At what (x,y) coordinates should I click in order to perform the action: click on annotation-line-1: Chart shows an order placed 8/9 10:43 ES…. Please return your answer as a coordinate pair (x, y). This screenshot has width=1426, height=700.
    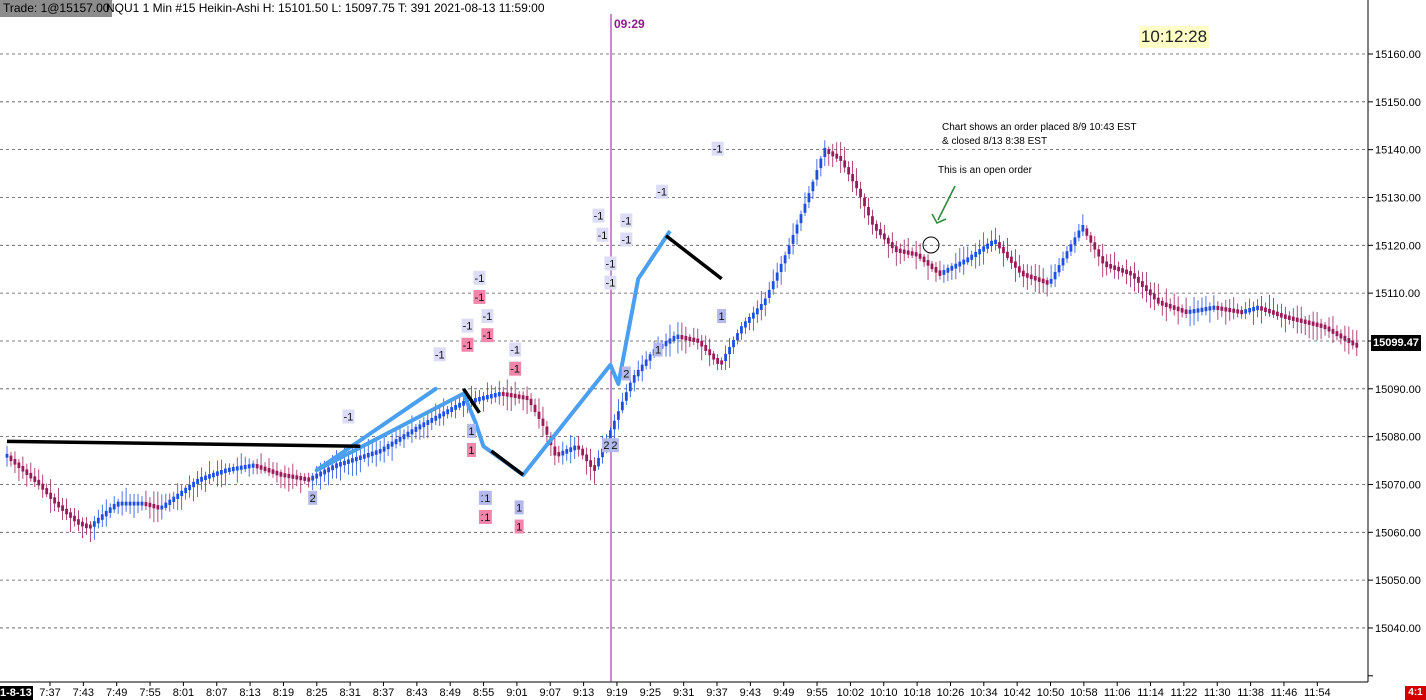
    Looking at the image, I should click on (1039, 127).